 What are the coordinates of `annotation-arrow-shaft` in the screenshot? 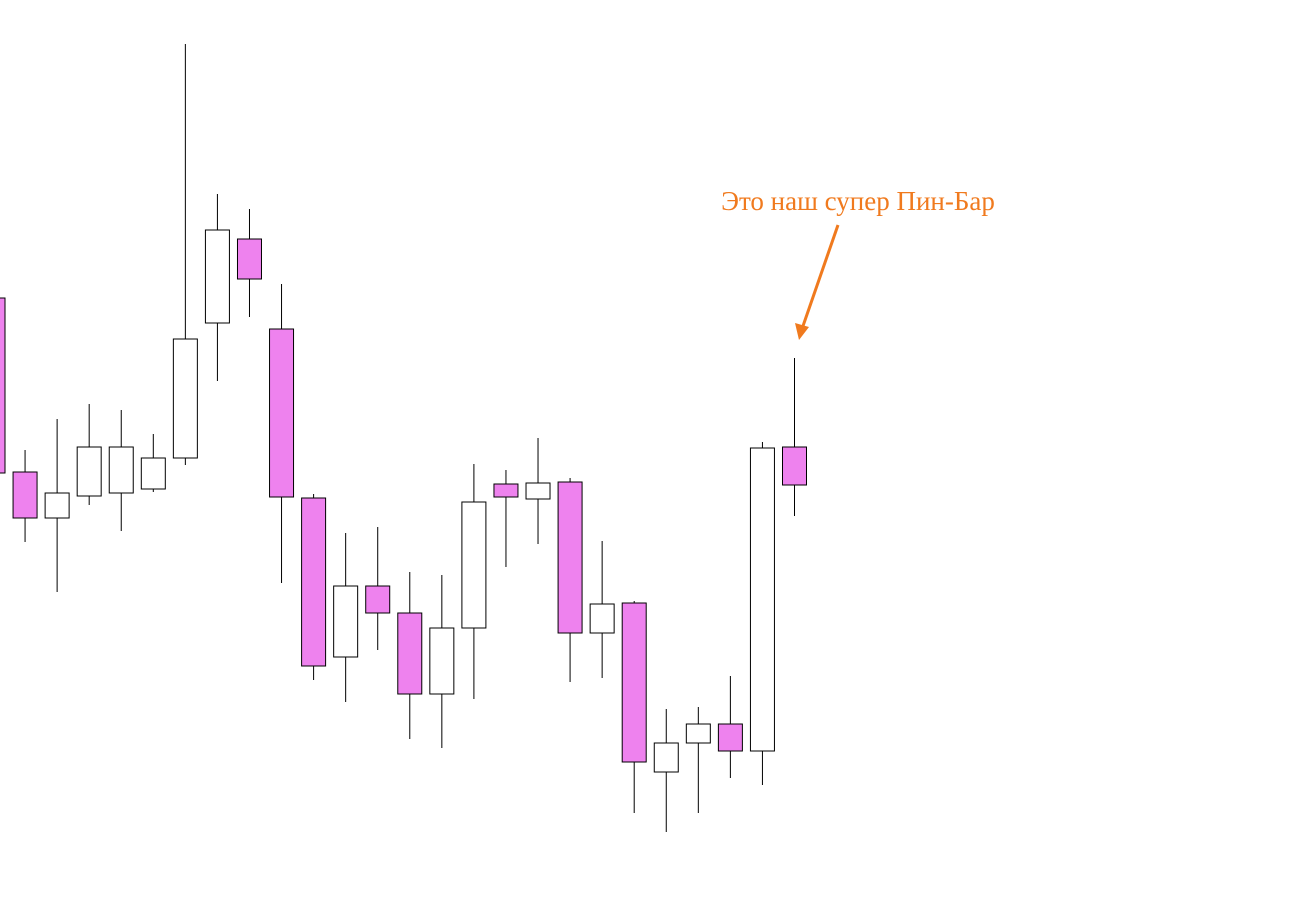 It's located at (820, 275).